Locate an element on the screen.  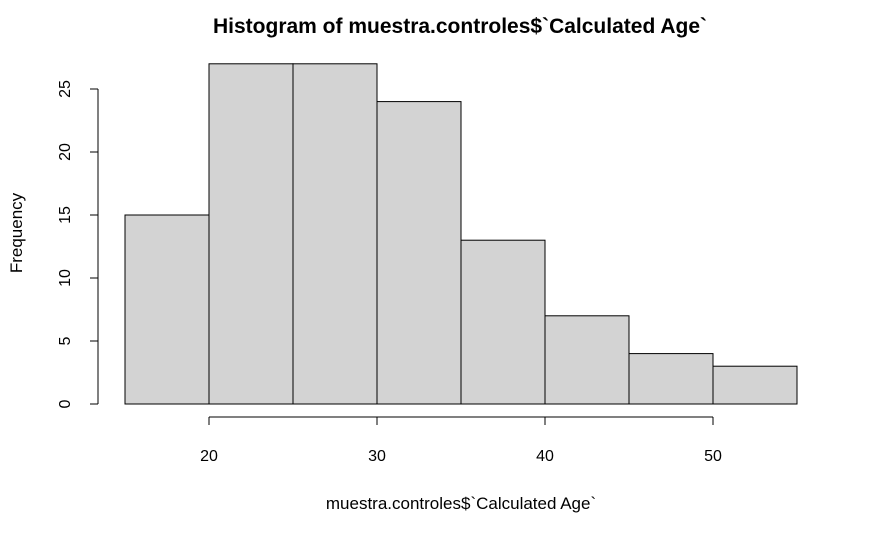
x-tick-label: 40 is located at coordinates (545, 456).